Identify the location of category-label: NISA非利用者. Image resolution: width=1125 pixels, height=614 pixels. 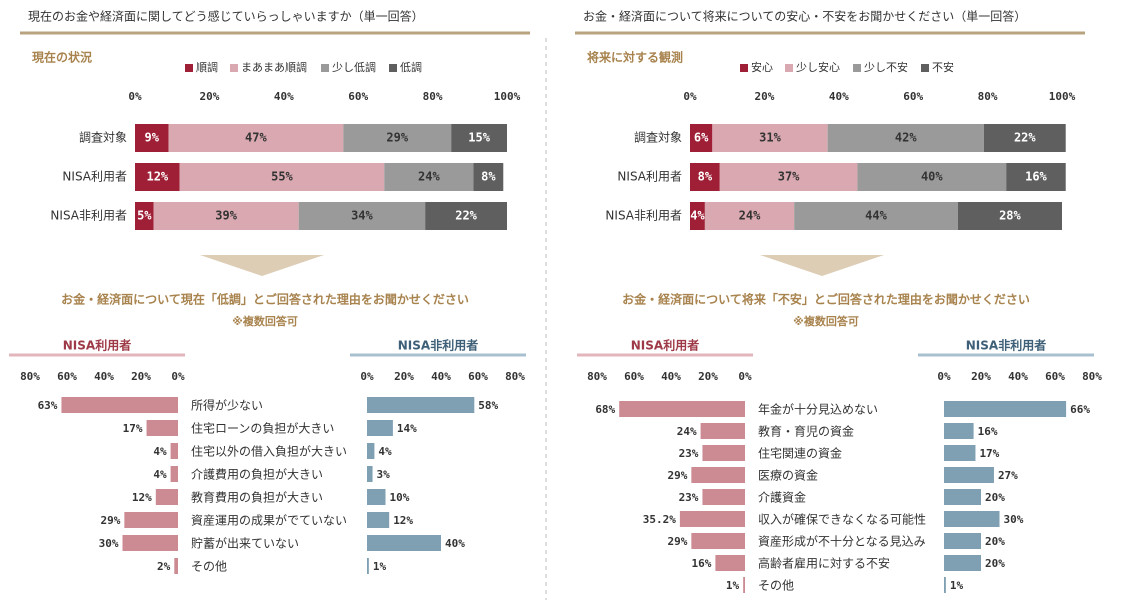
(643, 216).